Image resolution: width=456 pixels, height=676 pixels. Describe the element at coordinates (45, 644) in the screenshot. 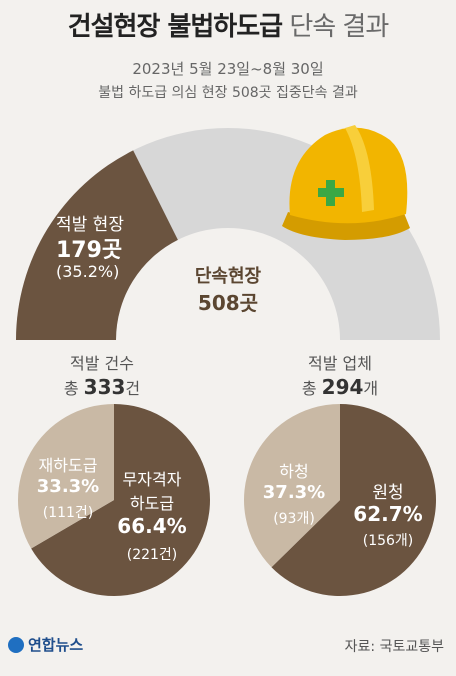

I see `yonhap-logo: 연합뉴스` at that location.